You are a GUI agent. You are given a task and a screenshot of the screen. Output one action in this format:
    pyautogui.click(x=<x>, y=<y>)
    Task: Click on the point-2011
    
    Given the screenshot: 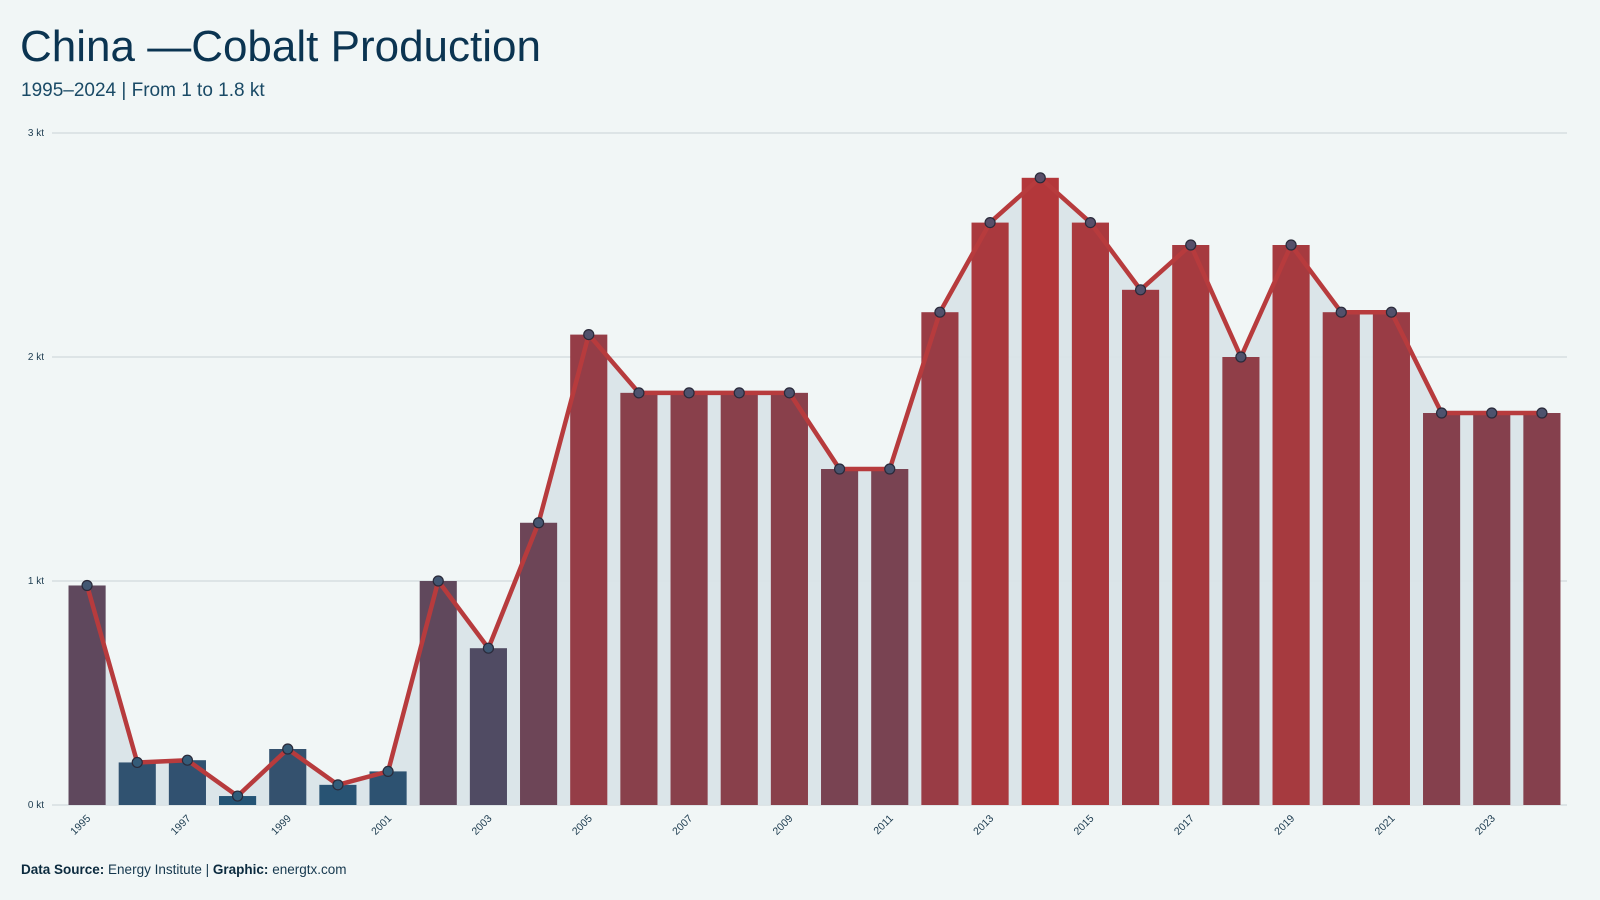 What is the action you would take?
    pyautogui.click(x=890, y=469)
    